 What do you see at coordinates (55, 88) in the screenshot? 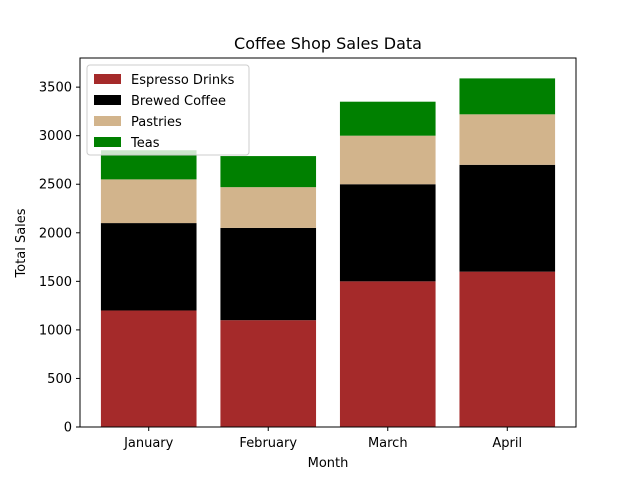
I see `y-tick-label: 3500` at bounding box center [55, 88].